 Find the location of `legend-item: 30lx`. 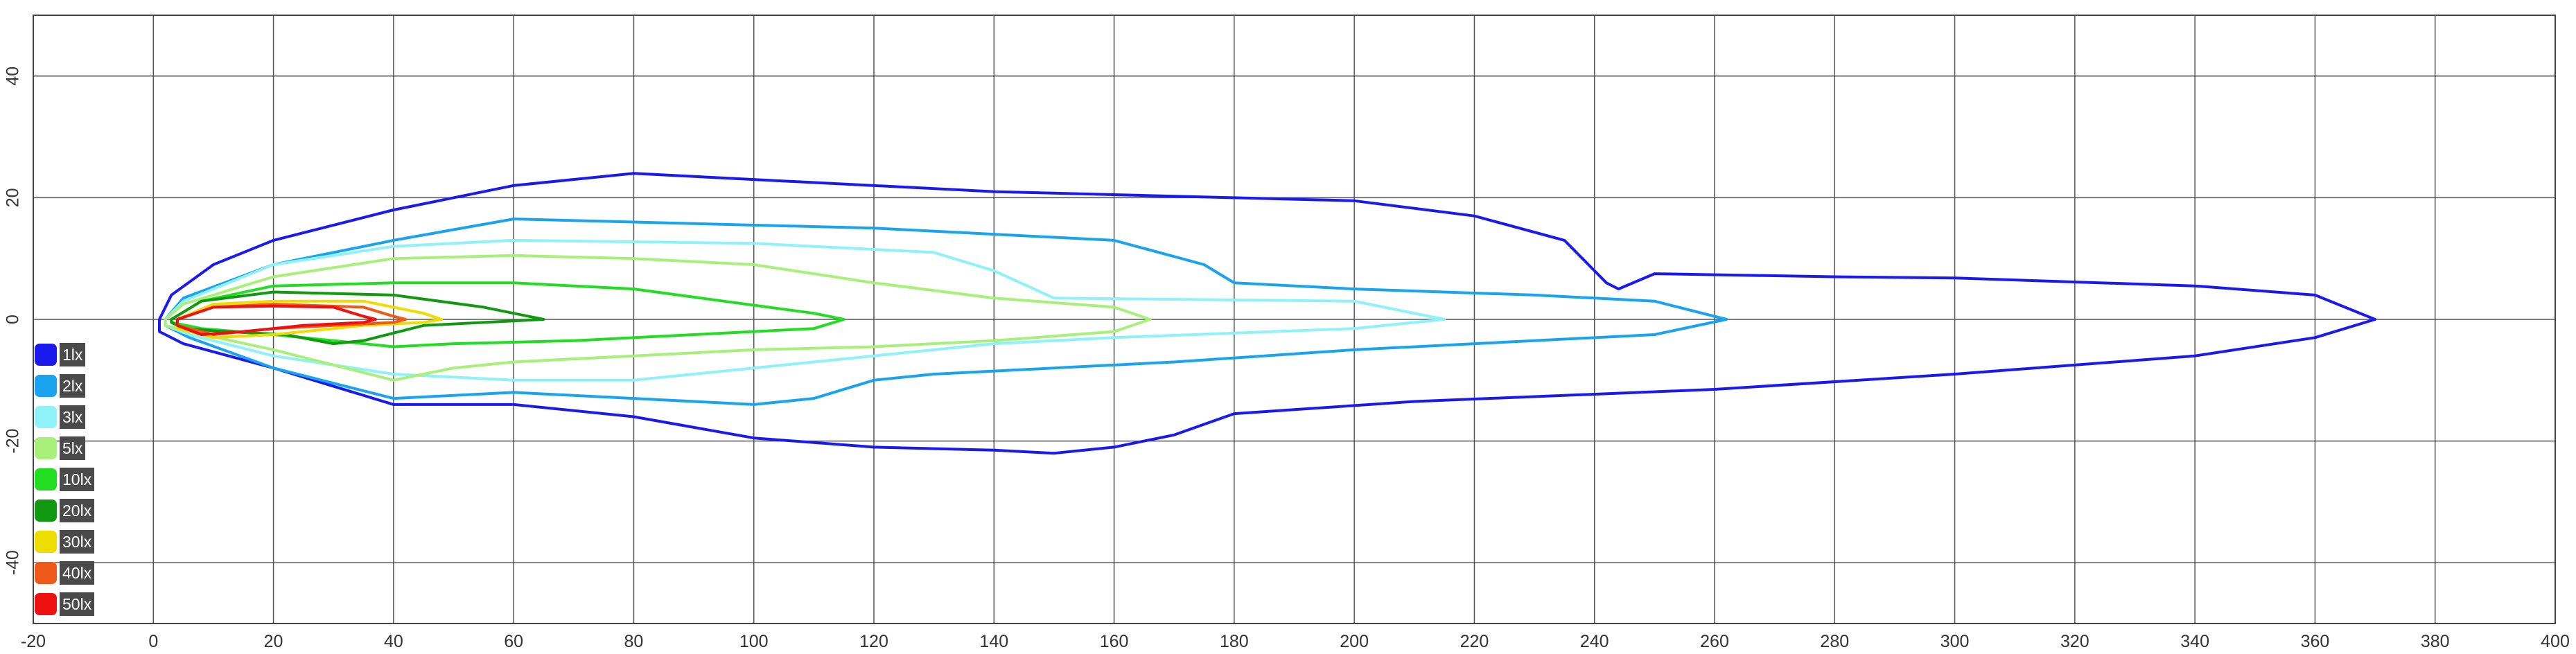

legend-item: 30lx is located at coordinates (65, 541).